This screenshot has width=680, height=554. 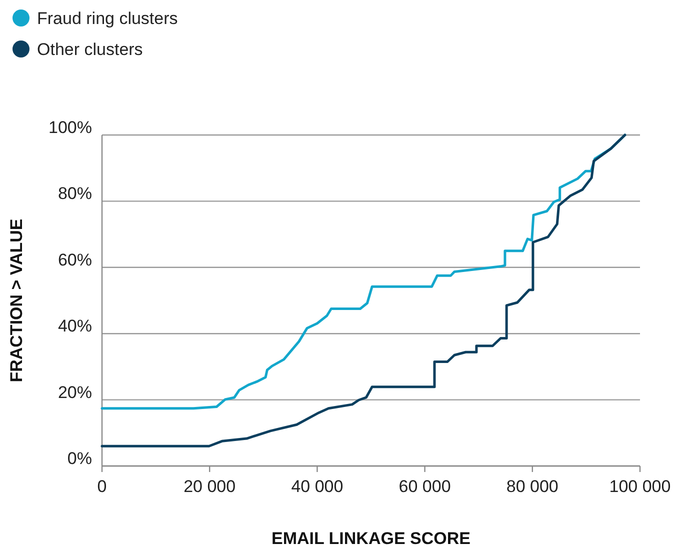 I want to click on y-tick-label: 40%, so click(x=75, y=326).